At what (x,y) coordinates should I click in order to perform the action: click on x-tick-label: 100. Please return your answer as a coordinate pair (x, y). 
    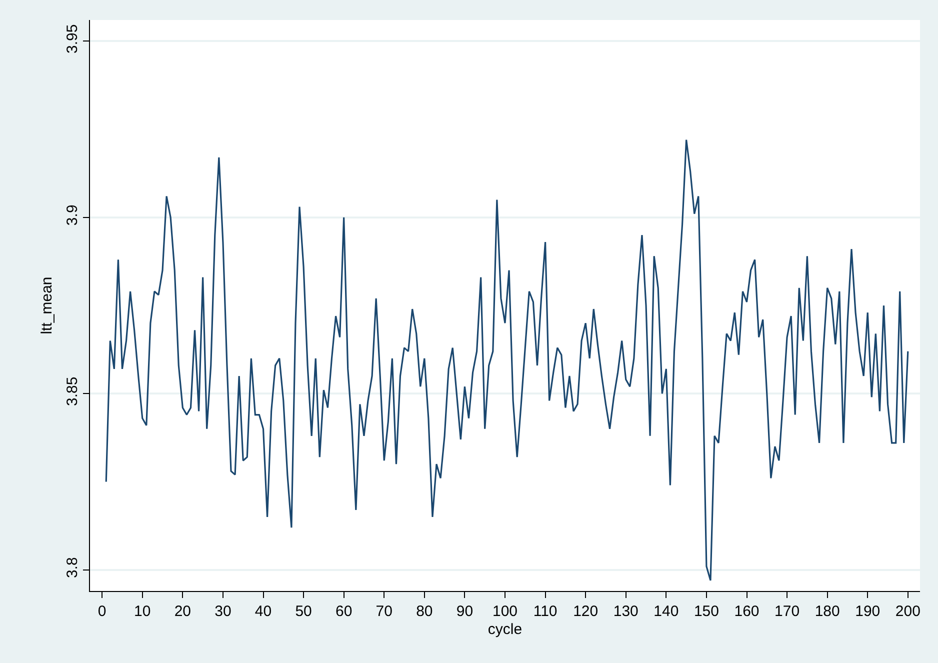
    Looking at the image, I should click on (505, 611).